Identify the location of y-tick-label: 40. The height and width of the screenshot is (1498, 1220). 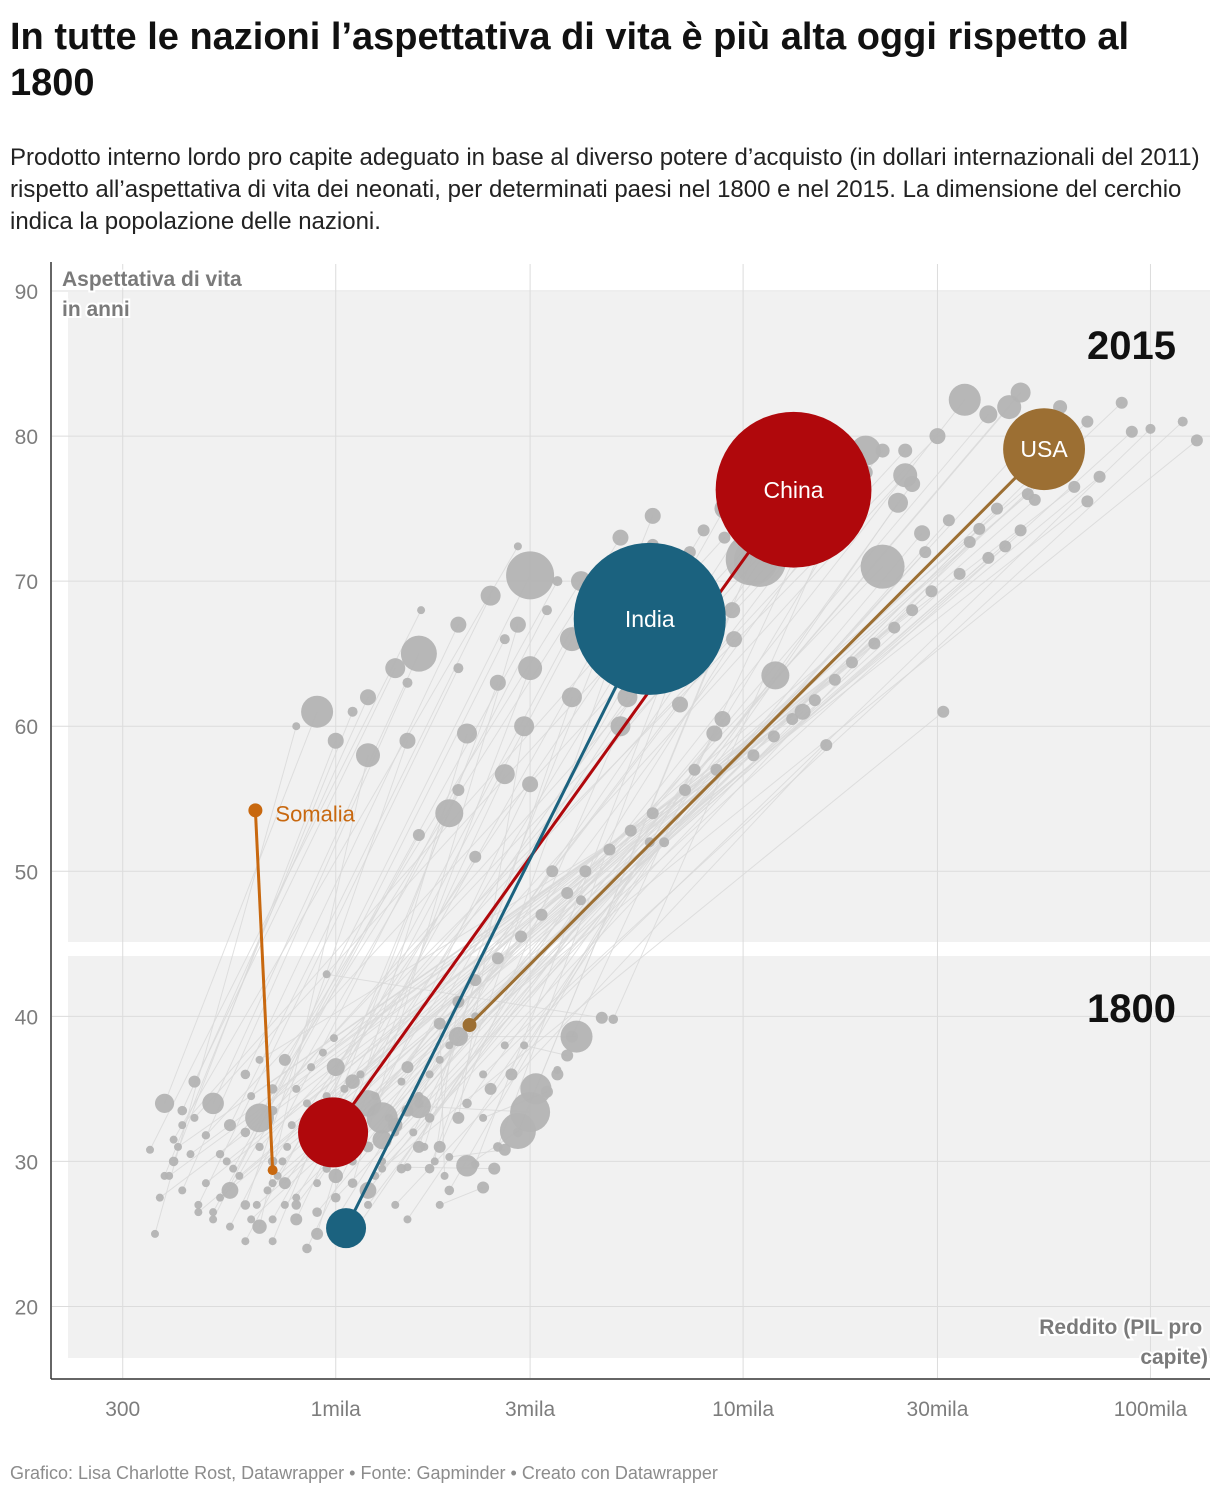
(26, 1017).